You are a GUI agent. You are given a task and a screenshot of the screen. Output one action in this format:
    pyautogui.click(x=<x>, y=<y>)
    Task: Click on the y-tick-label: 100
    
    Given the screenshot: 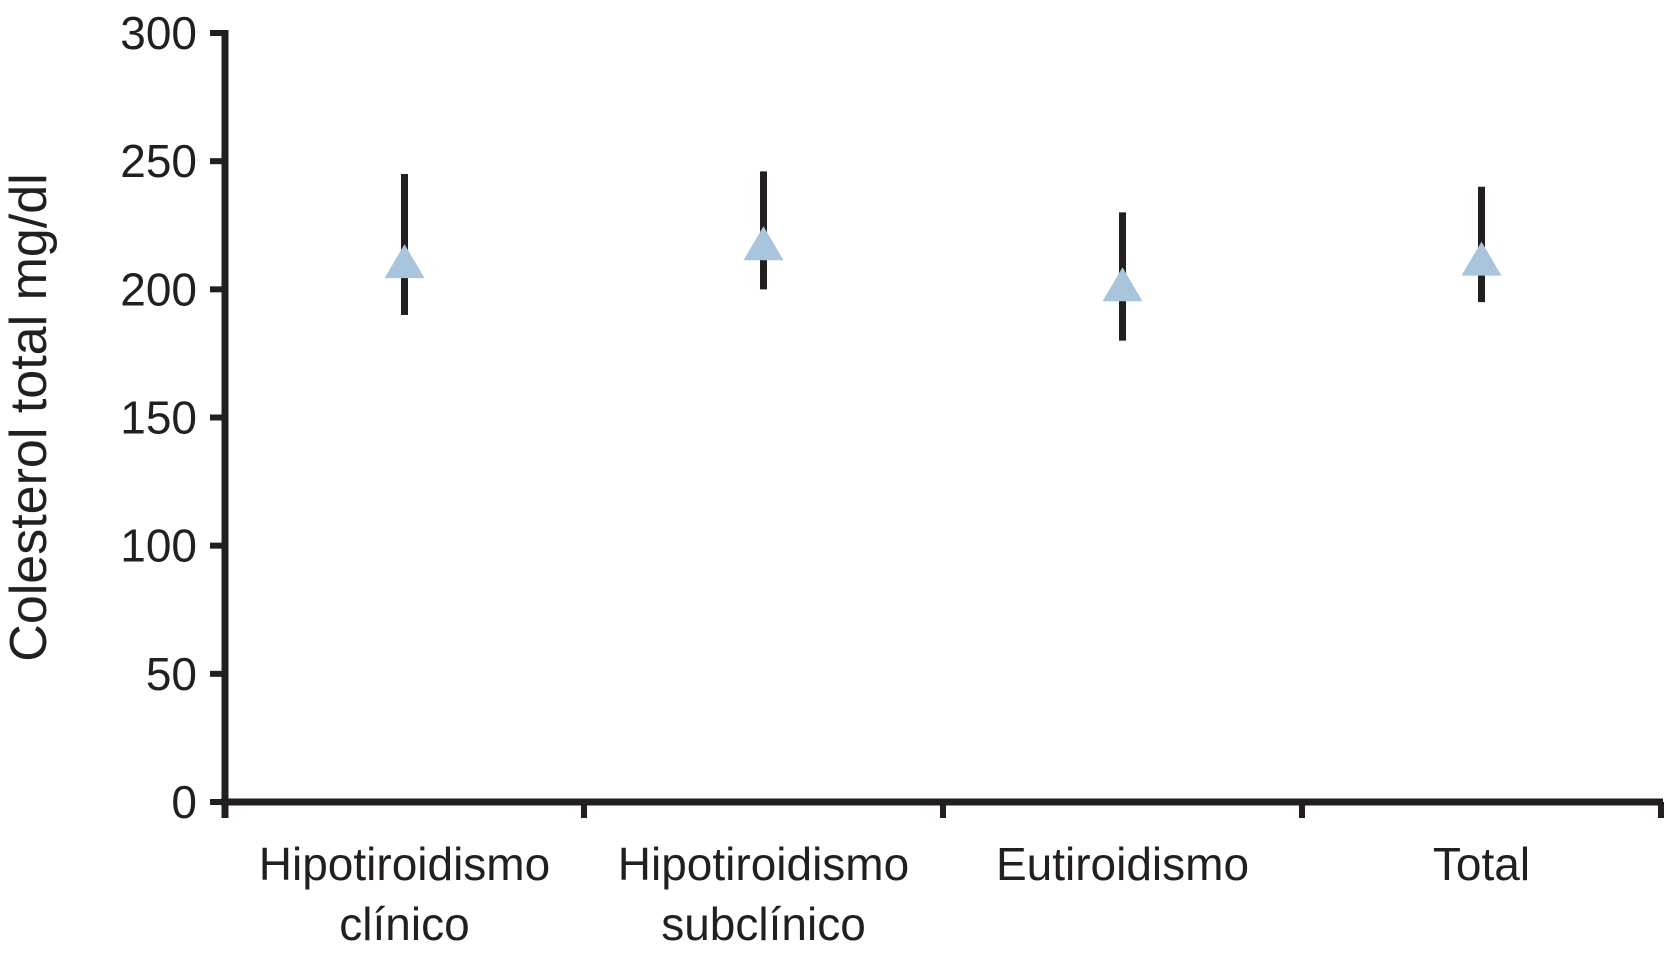 What is the action you would take?
    pyautogui.click(x=158, y=546)
    